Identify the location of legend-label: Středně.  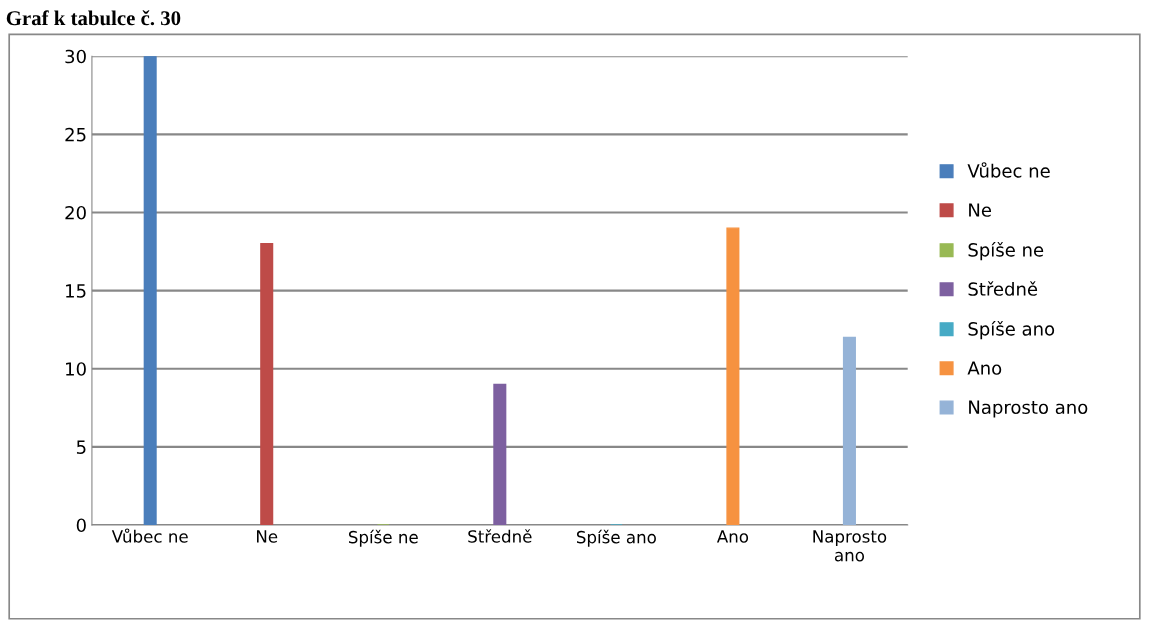
(1003, 288).